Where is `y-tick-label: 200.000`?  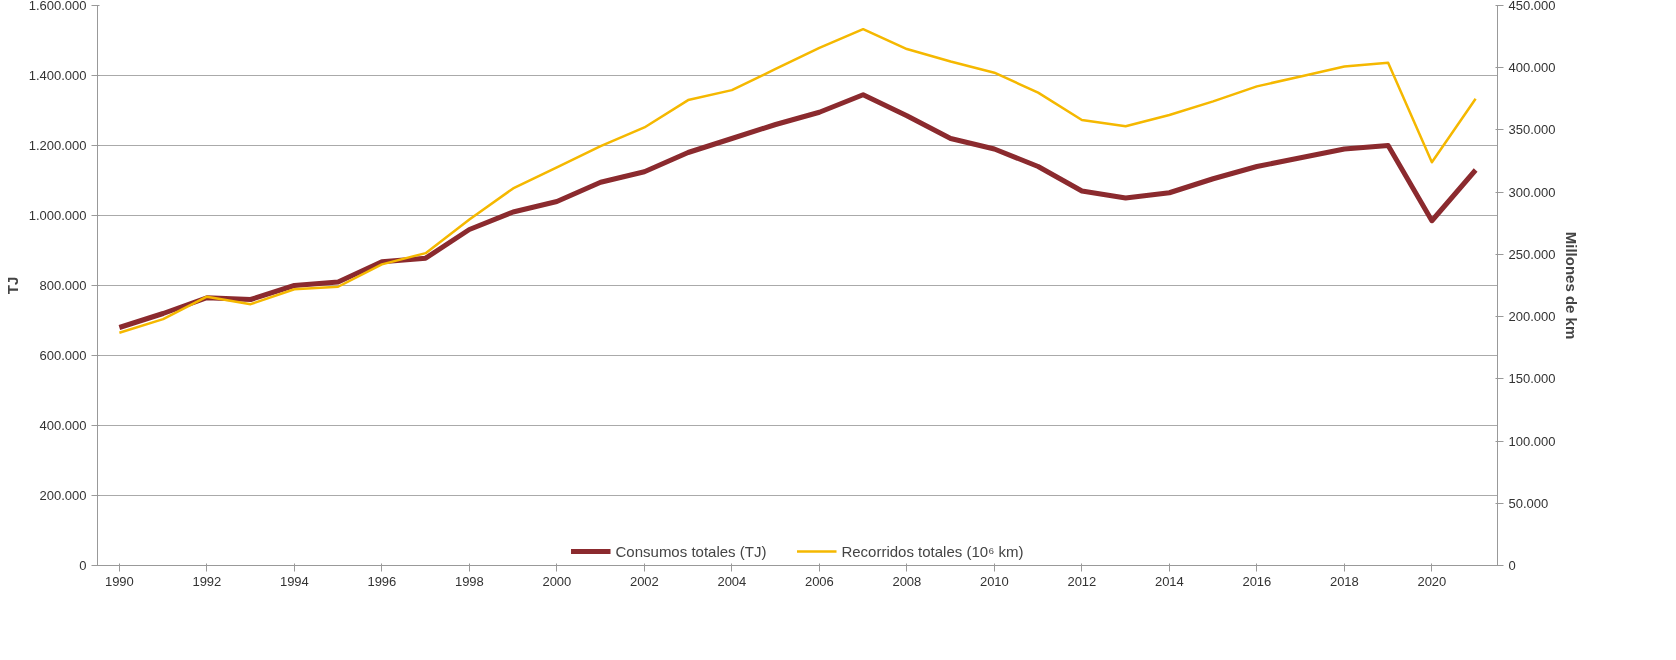
y-tick-label: 200.000 is located at coordinates (63, 495).